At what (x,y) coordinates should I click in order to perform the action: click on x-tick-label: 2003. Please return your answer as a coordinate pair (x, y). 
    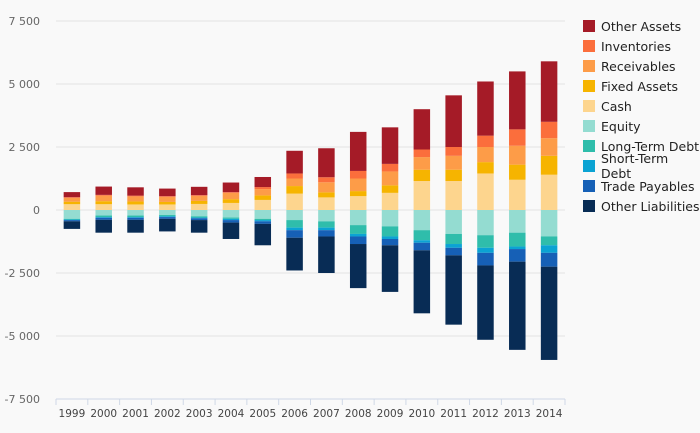
    Looking at the image, I should click on (199, 414).